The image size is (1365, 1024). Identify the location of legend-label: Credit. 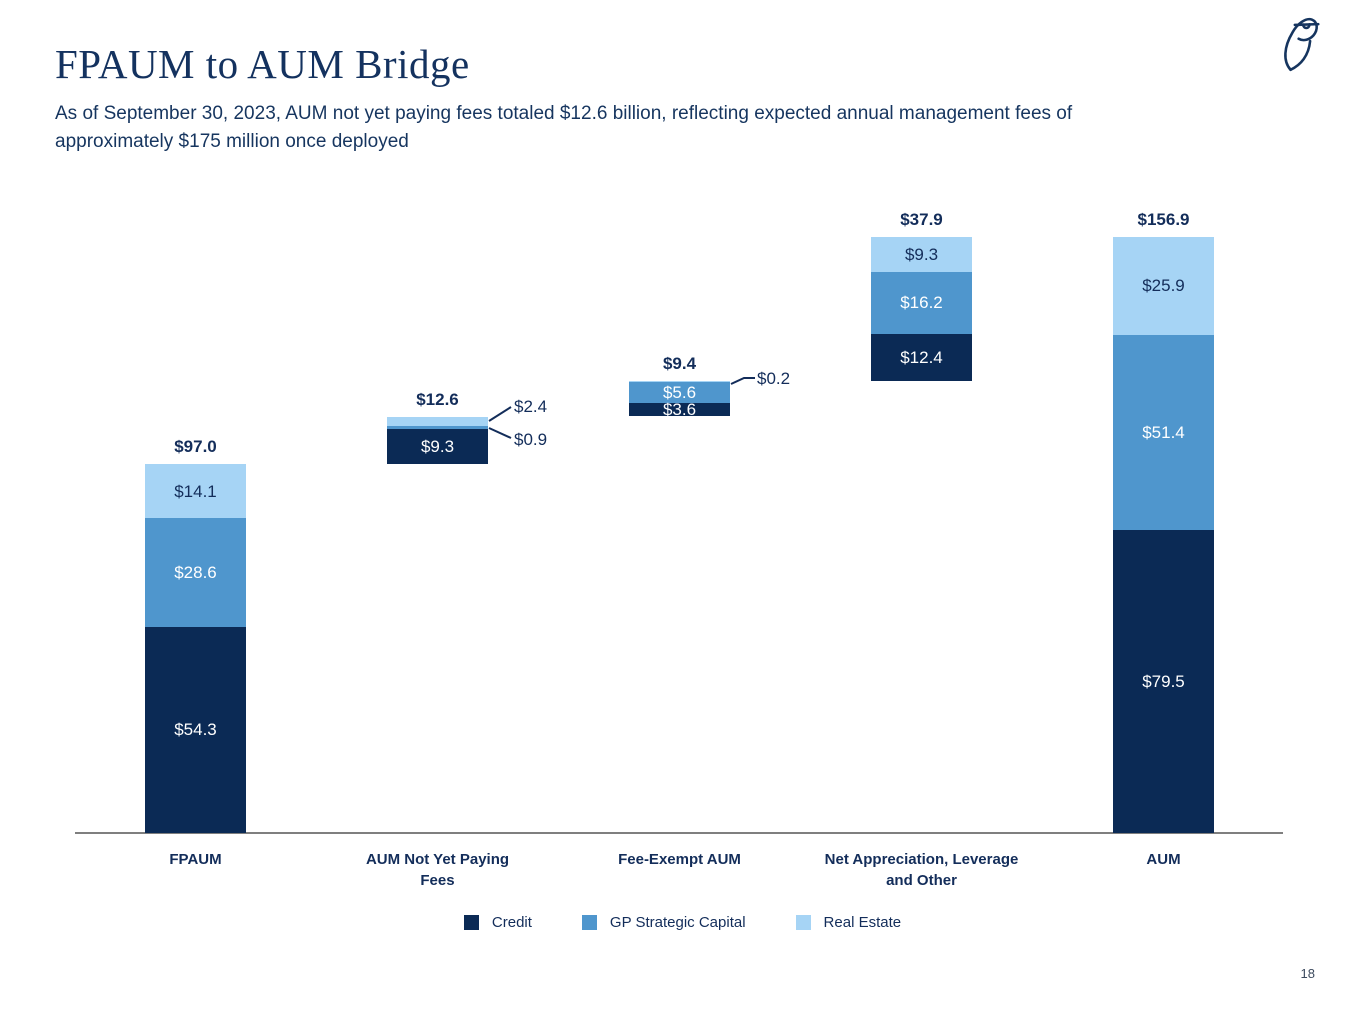
(511, 922).